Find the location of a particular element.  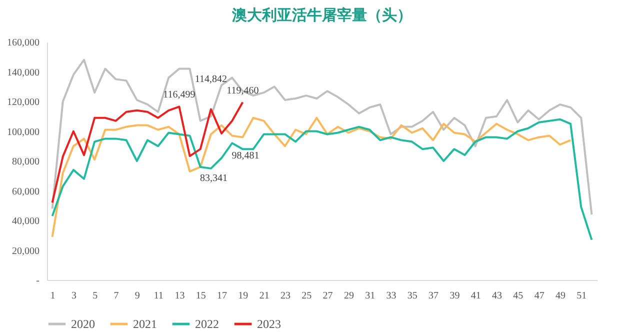

x-tick-label: 23 is located at coordinates (285, 296).